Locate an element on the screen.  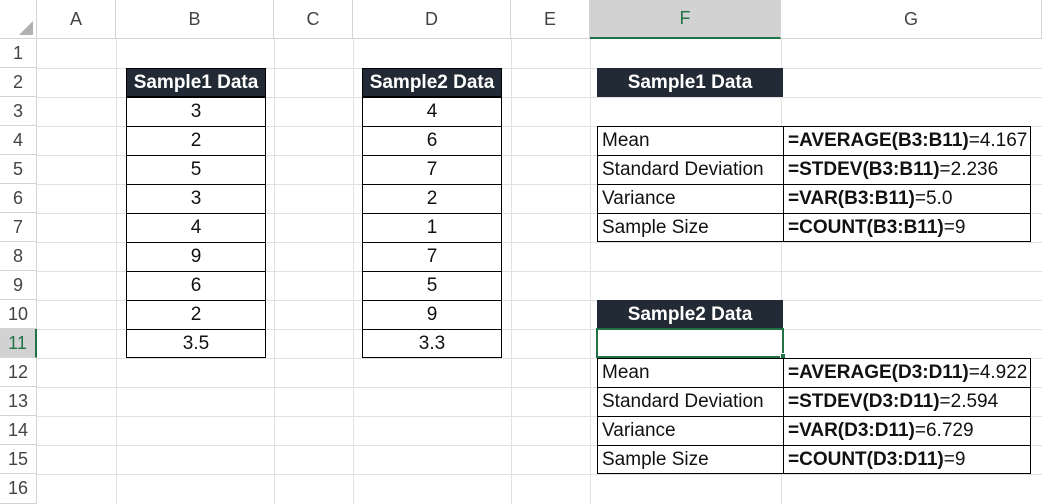
stats2-formula-mean: =AVERAGE(D3:D11) =4.922 is located at coordinates (907, 373).